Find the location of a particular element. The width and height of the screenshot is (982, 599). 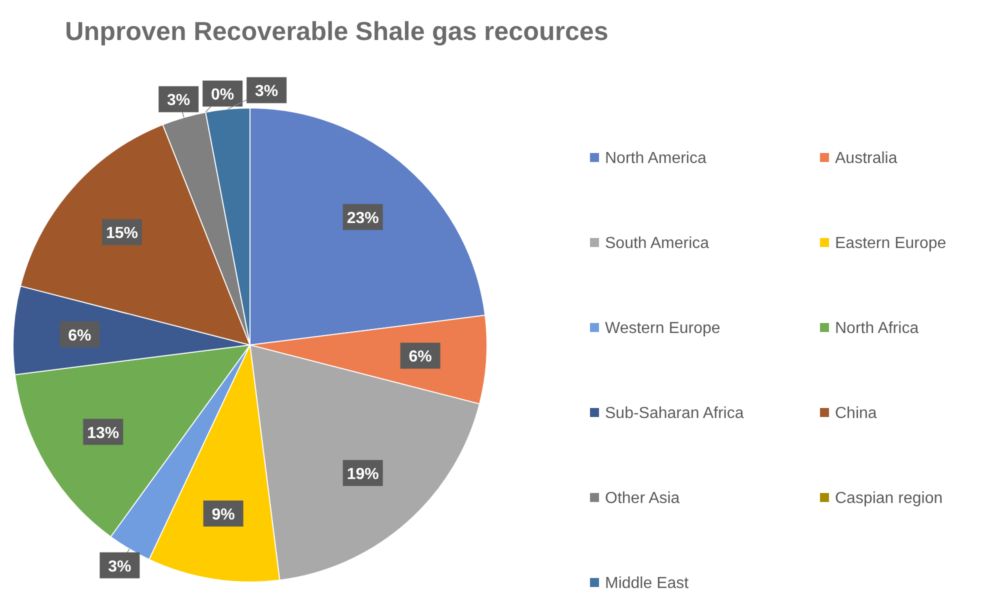

legend-label: Western Europe is located at coordinates (662, 328).